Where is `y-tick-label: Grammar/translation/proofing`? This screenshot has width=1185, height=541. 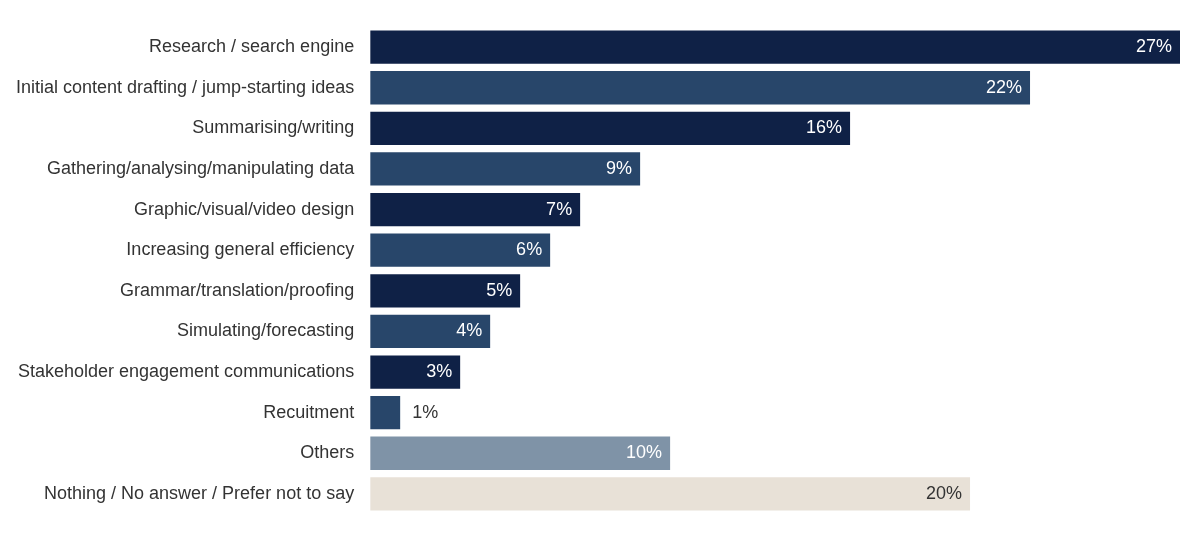
y-tick-label: Grammar/translation/proofing is located at coordinates (237, 289).